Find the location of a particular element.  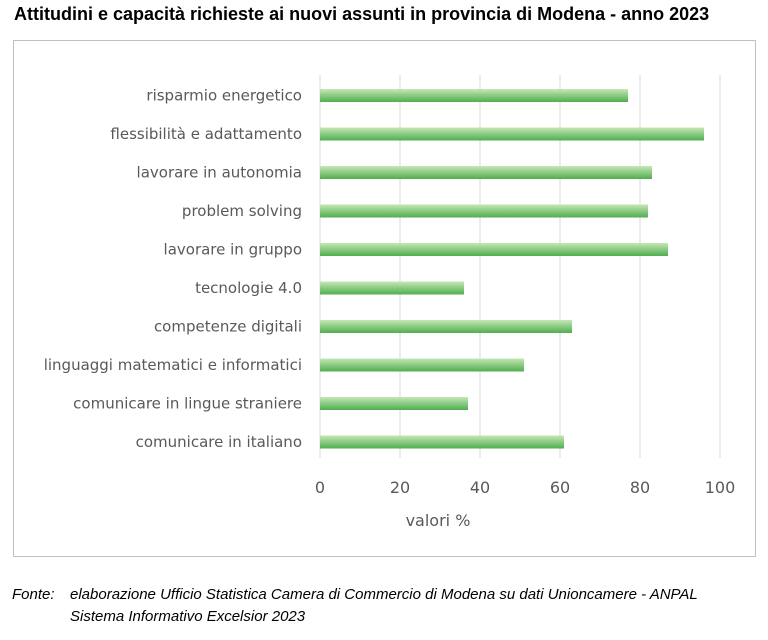

x-tick-labels: 0 20 40 60 80 100 is located at coordinates (525, 487).